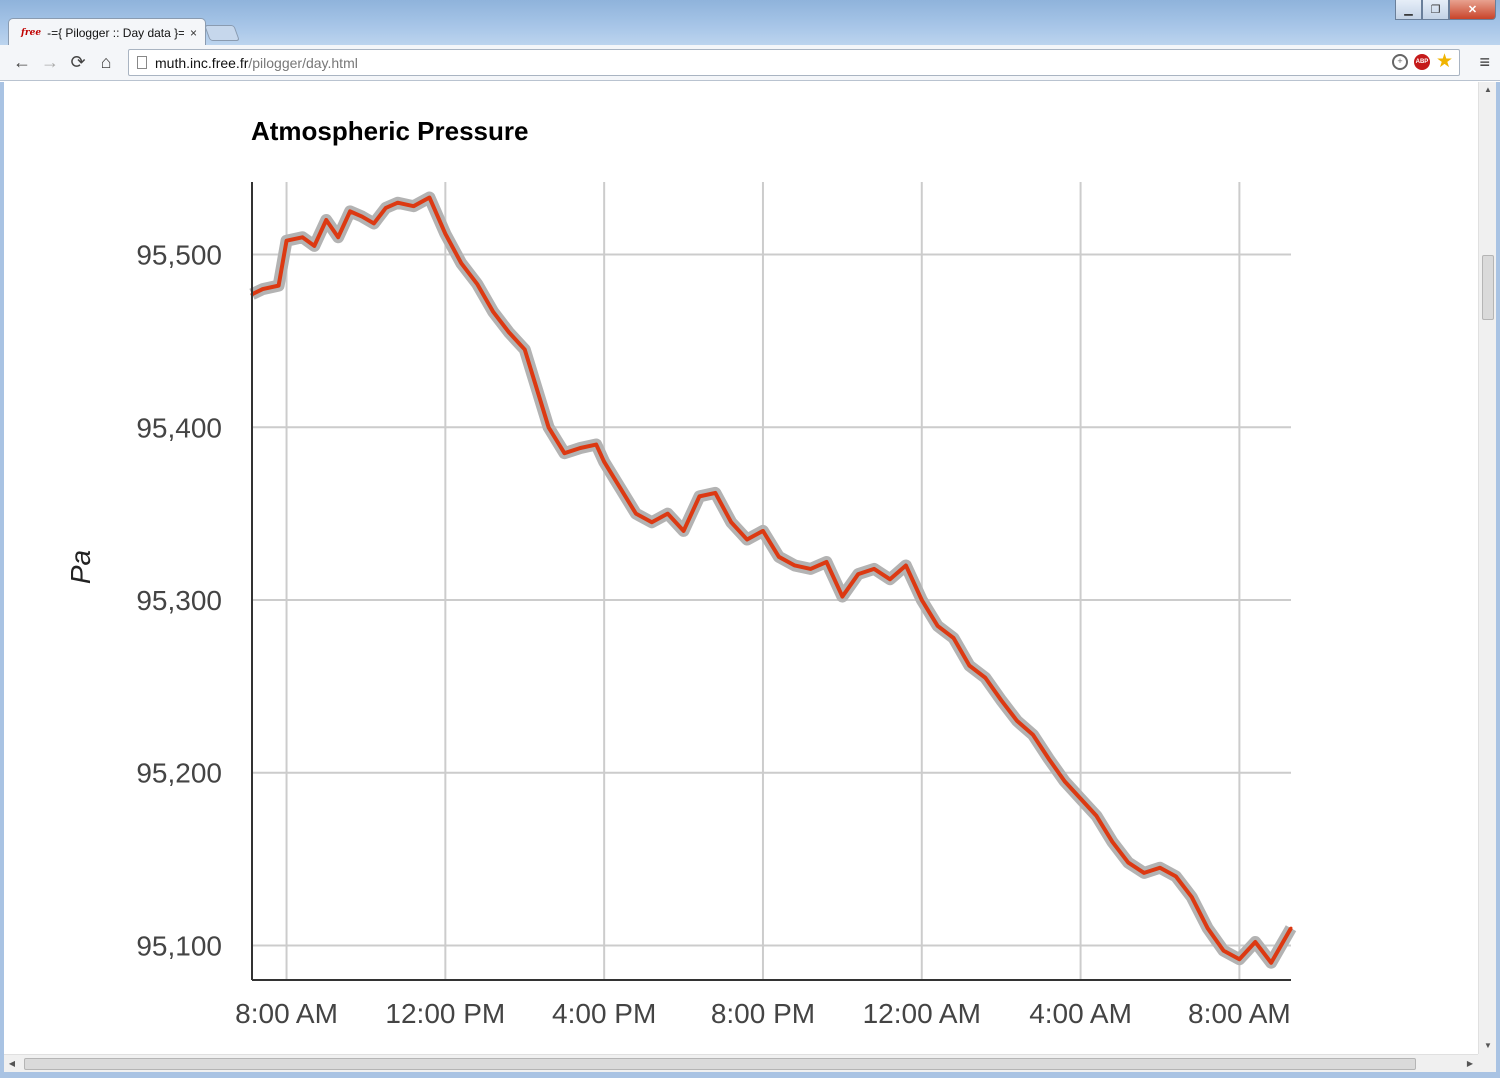 The height and width of the screenshot is (1078, 1500). I want to click on window-frame-right, so click(1498, 580).